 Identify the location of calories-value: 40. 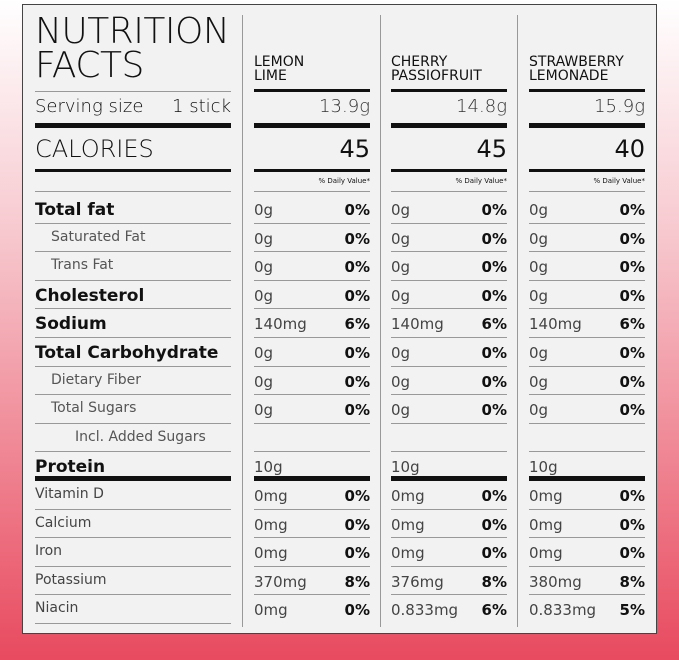
(629, 149).